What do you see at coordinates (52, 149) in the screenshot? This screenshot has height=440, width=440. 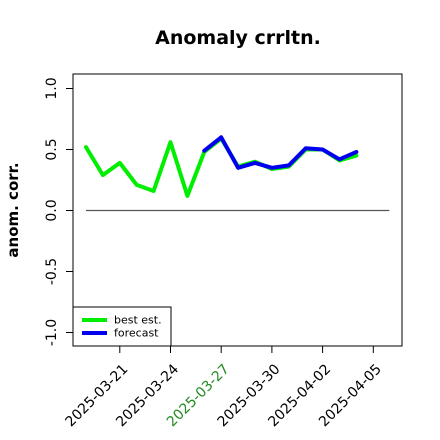 I see `y-tick-label: 0.5` at bounding box center [52, 149].